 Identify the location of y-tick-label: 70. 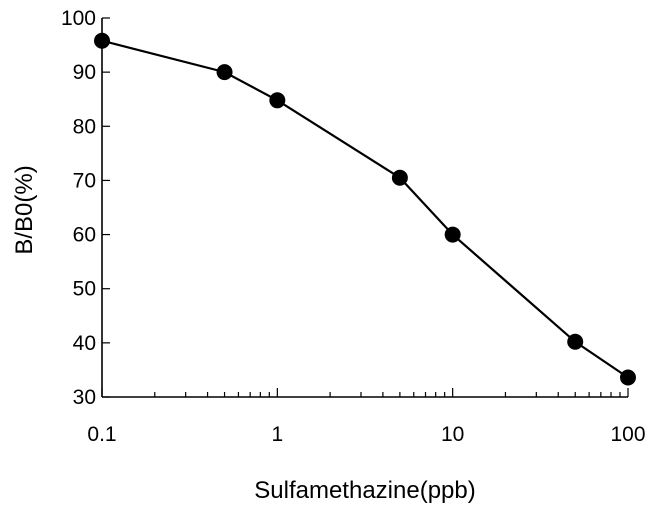
(84, 180).